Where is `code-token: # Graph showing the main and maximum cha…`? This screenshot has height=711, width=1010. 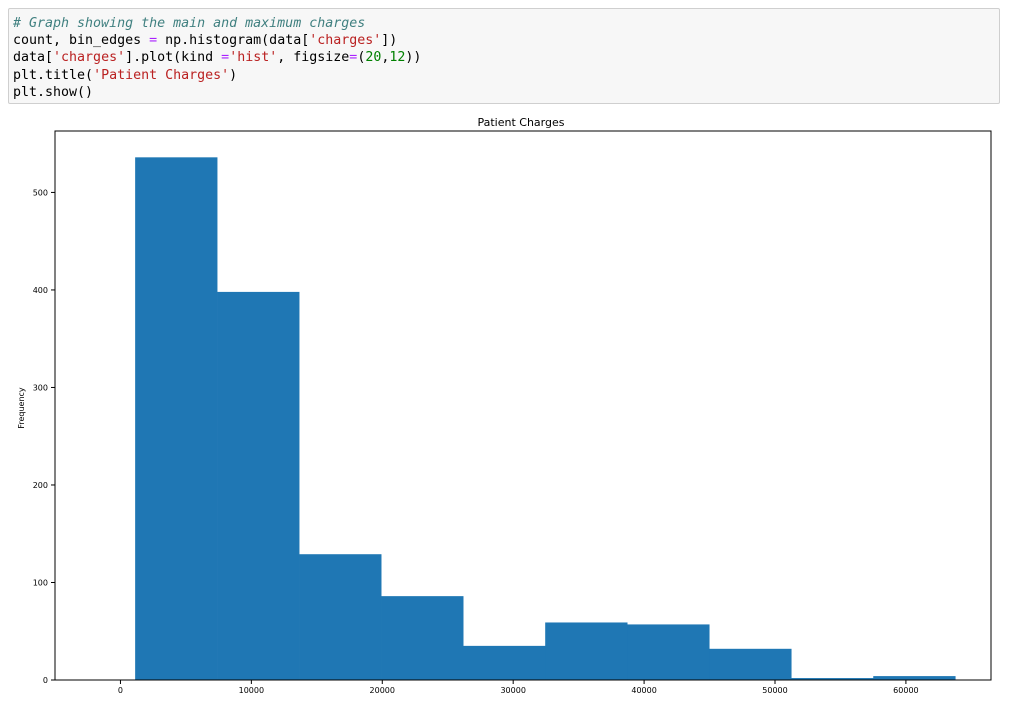
code-token: # Graph showing the main and maximum cha… is located at coordinates (189, 23).